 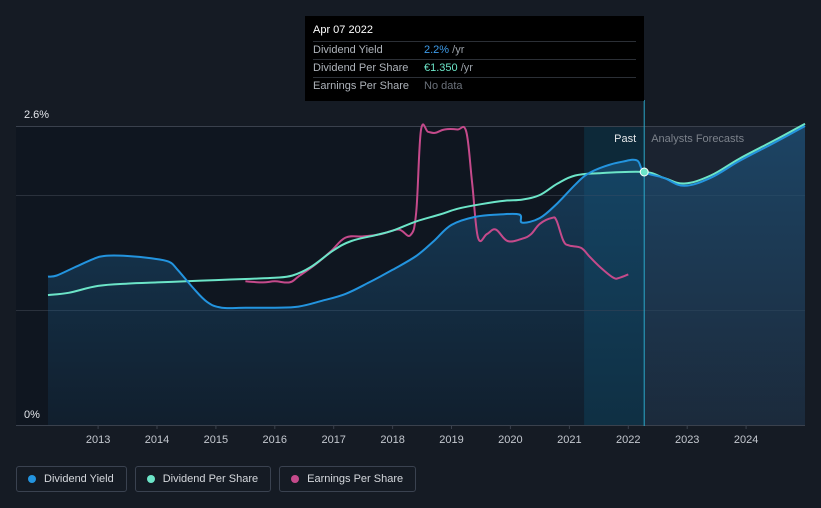 I want to click on legend-label: Dividend Per Share, so click(x=210, y=479).